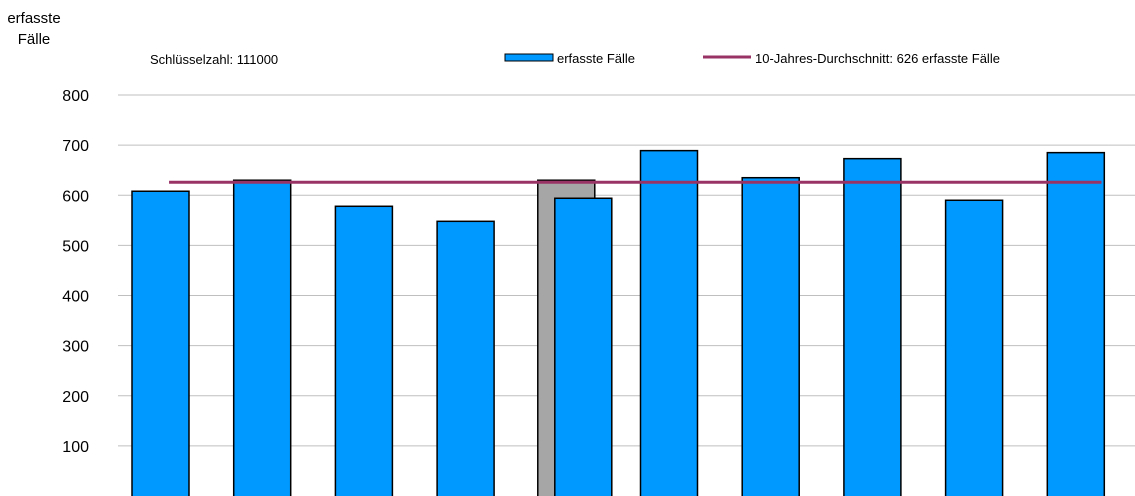  What do you see at coordinates (75, 297) in the screenshot?
I see `y-tick-label-400: 400` at bounding box center [75, 297].